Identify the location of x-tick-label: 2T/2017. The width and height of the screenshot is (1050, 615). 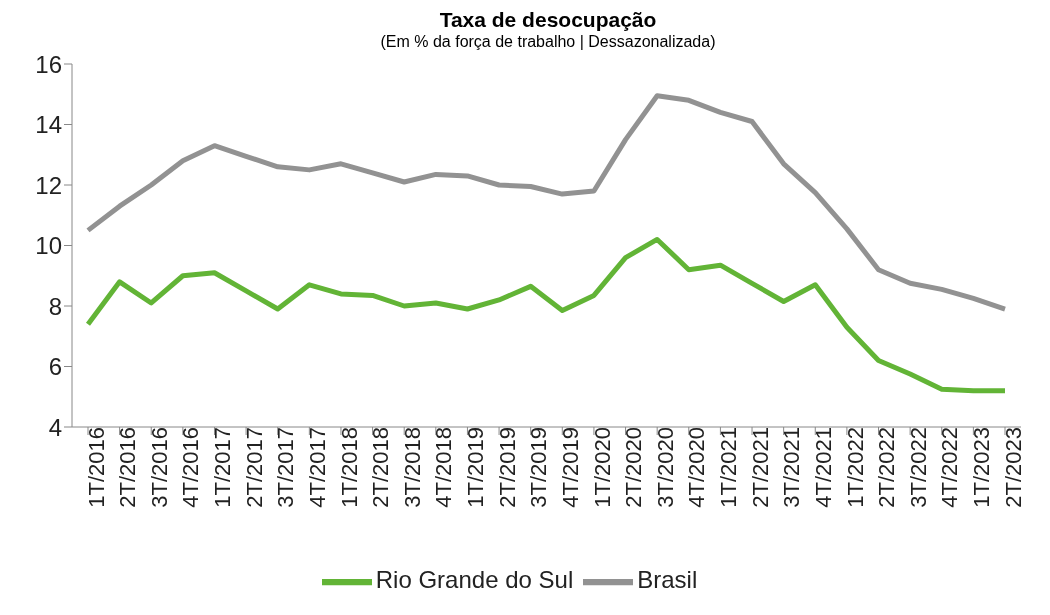
(254, 467).